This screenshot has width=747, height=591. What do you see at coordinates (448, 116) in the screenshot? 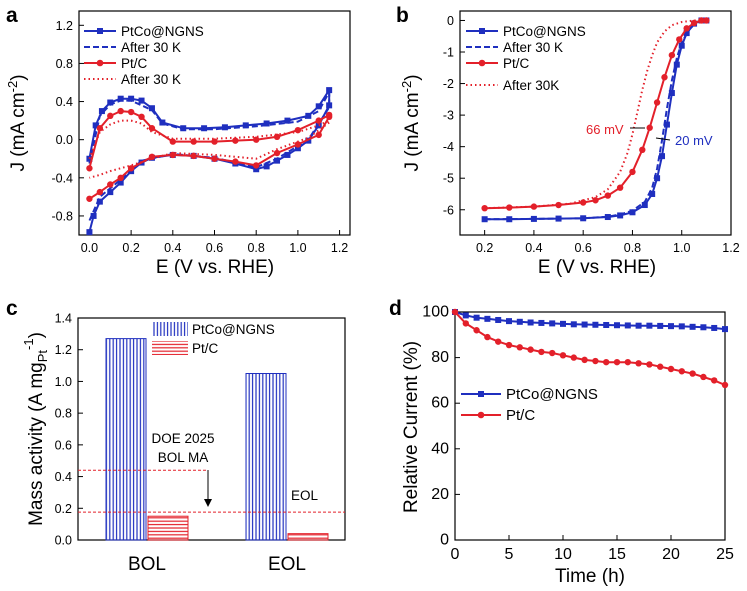
I see `y-tick-label: -3` at bounding box center [448, 116].